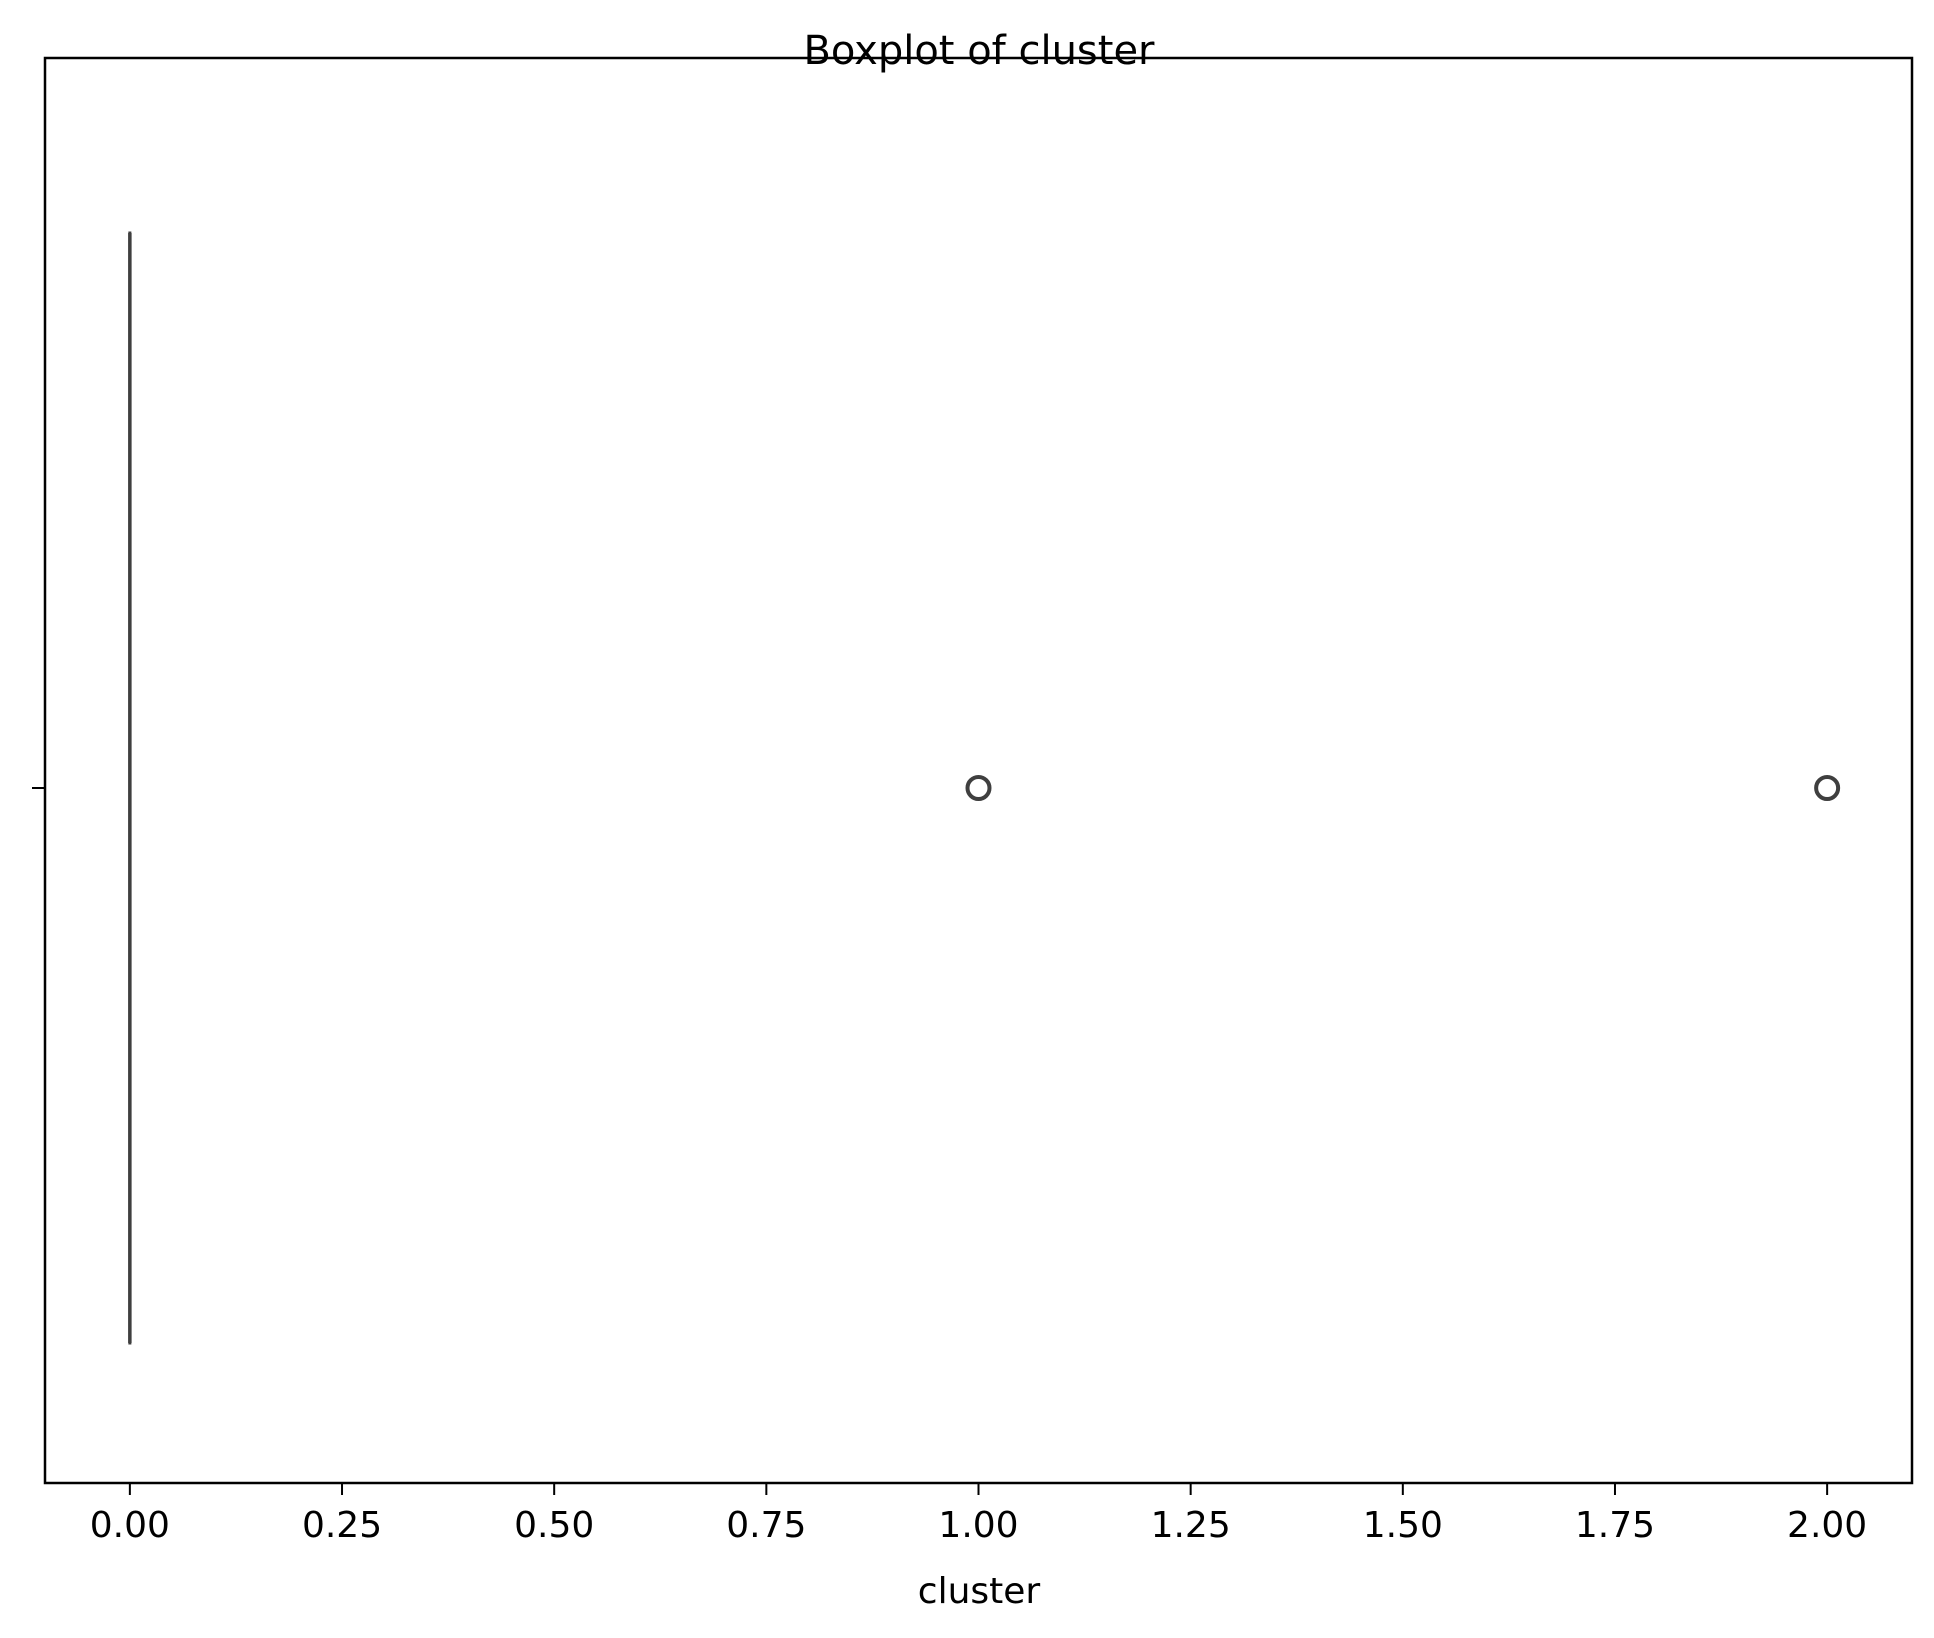  I want to click on x-tick-label: 0.25, so click(342, 1525).